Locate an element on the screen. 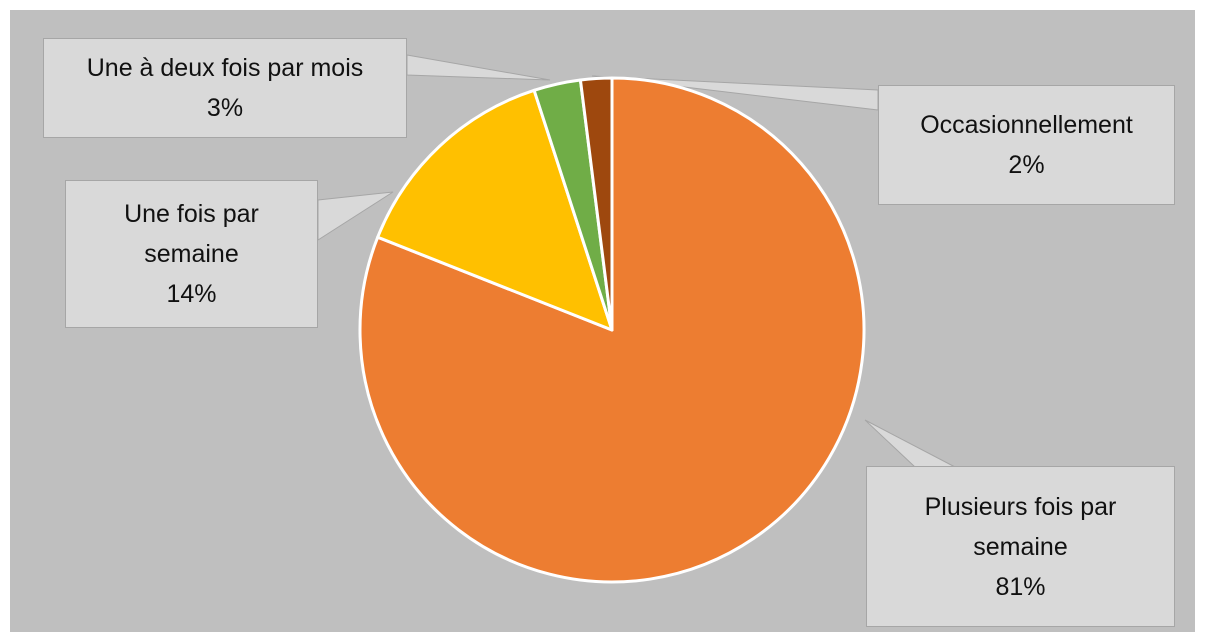 The image size is (1205, 639). category-label: Une à deux fois par mois is located at coordinates (225, 68).